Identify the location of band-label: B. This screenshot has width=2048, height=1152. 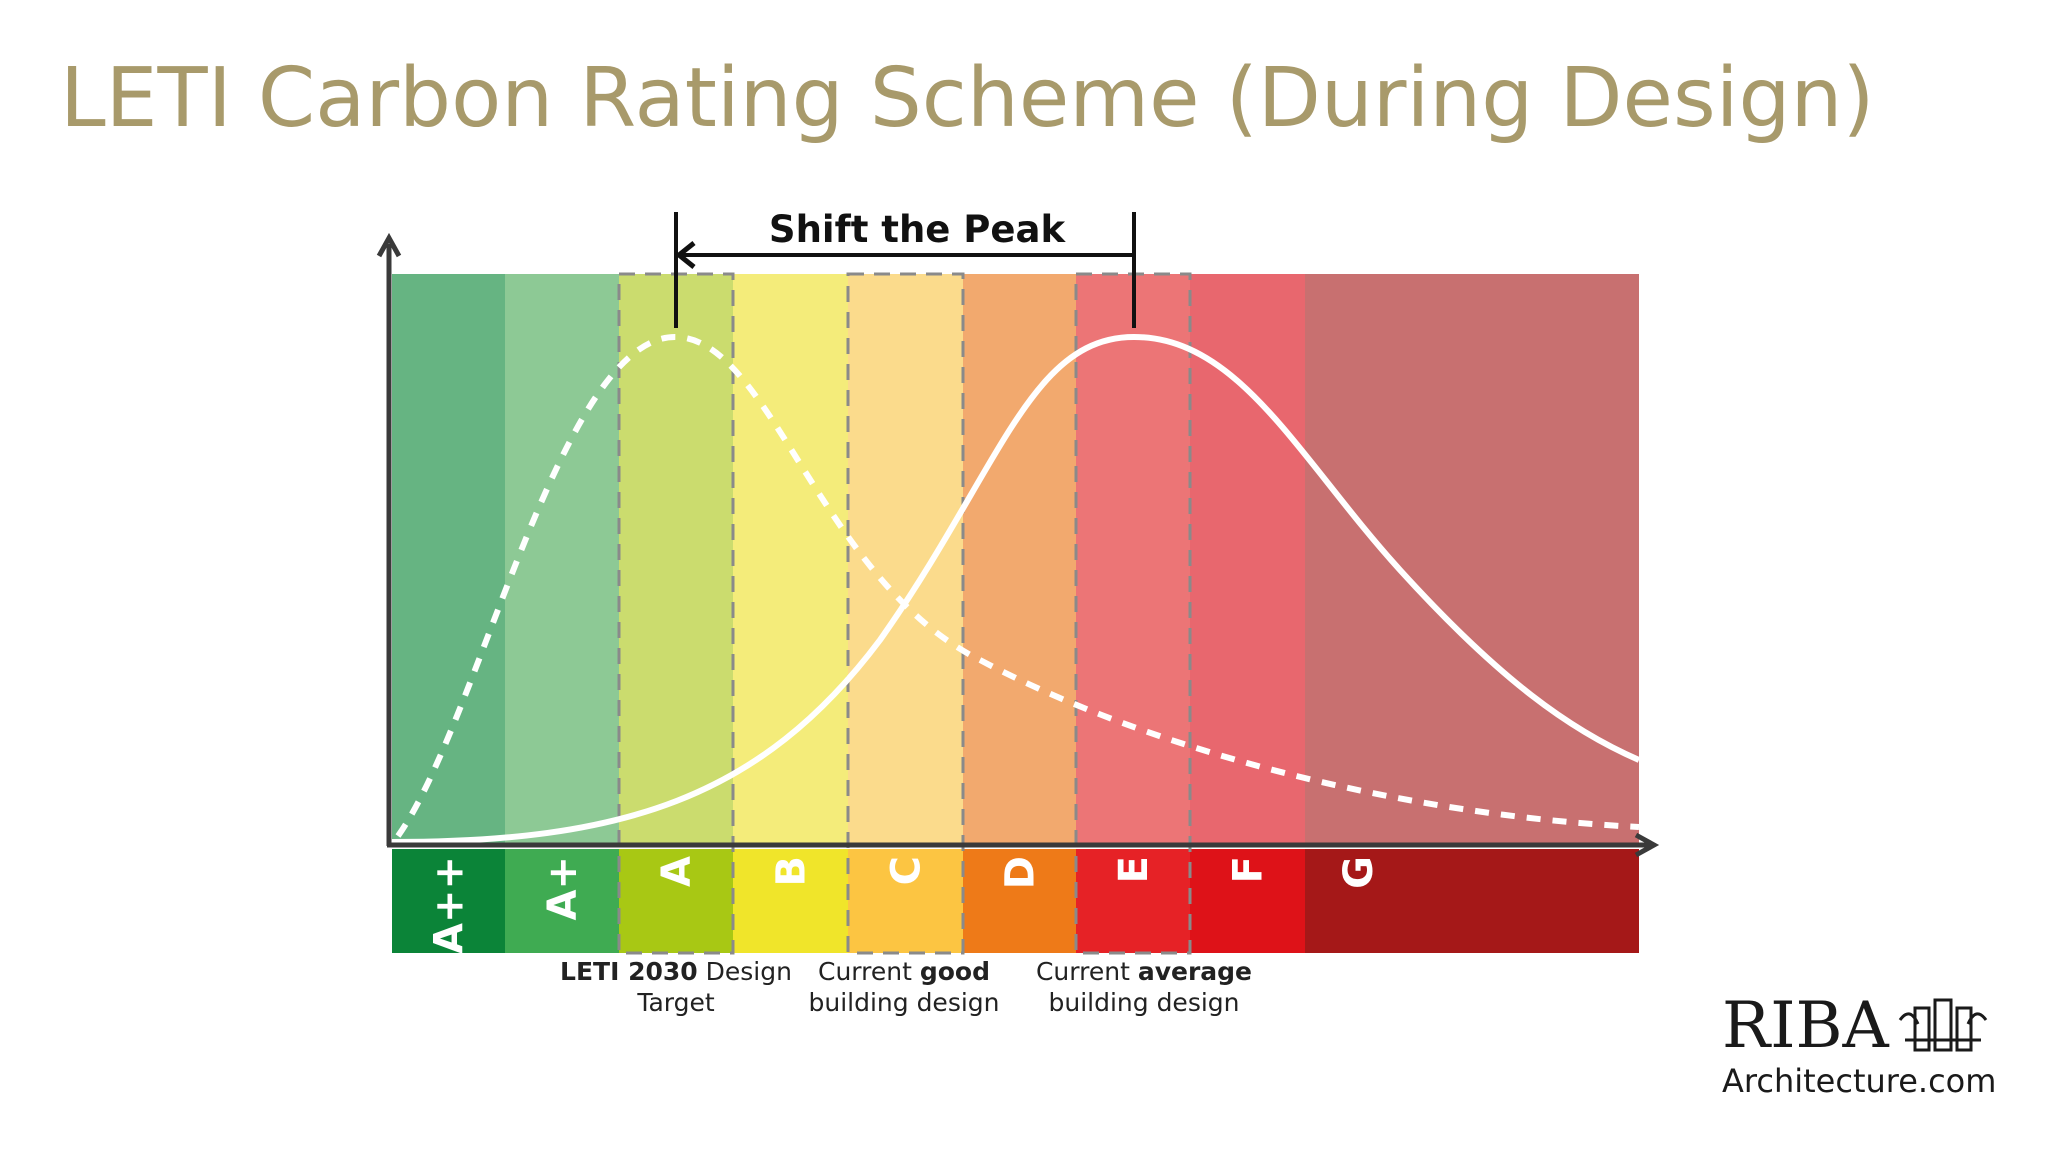
(792, 871).